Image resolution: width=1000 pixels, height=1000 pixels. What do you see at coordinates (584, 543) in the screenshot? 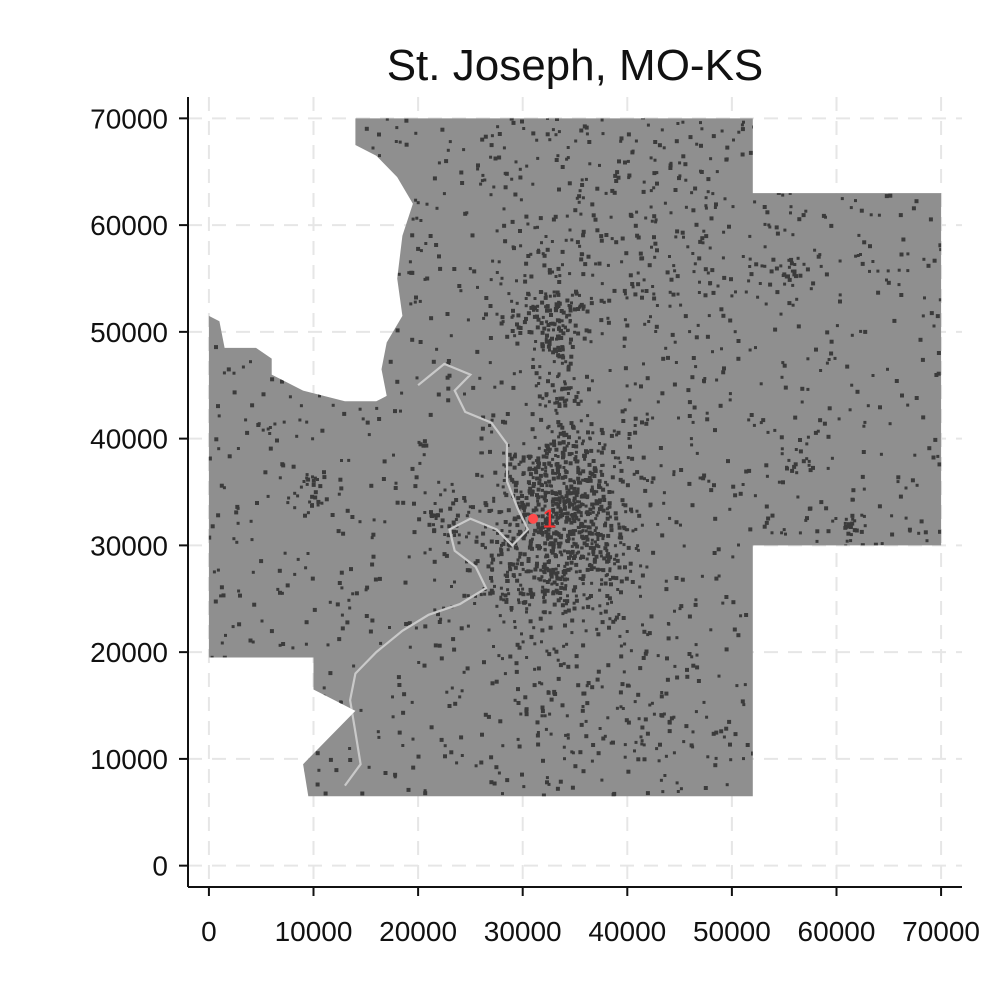
I see `density-dot-1936` at bounding box center [584, 543].